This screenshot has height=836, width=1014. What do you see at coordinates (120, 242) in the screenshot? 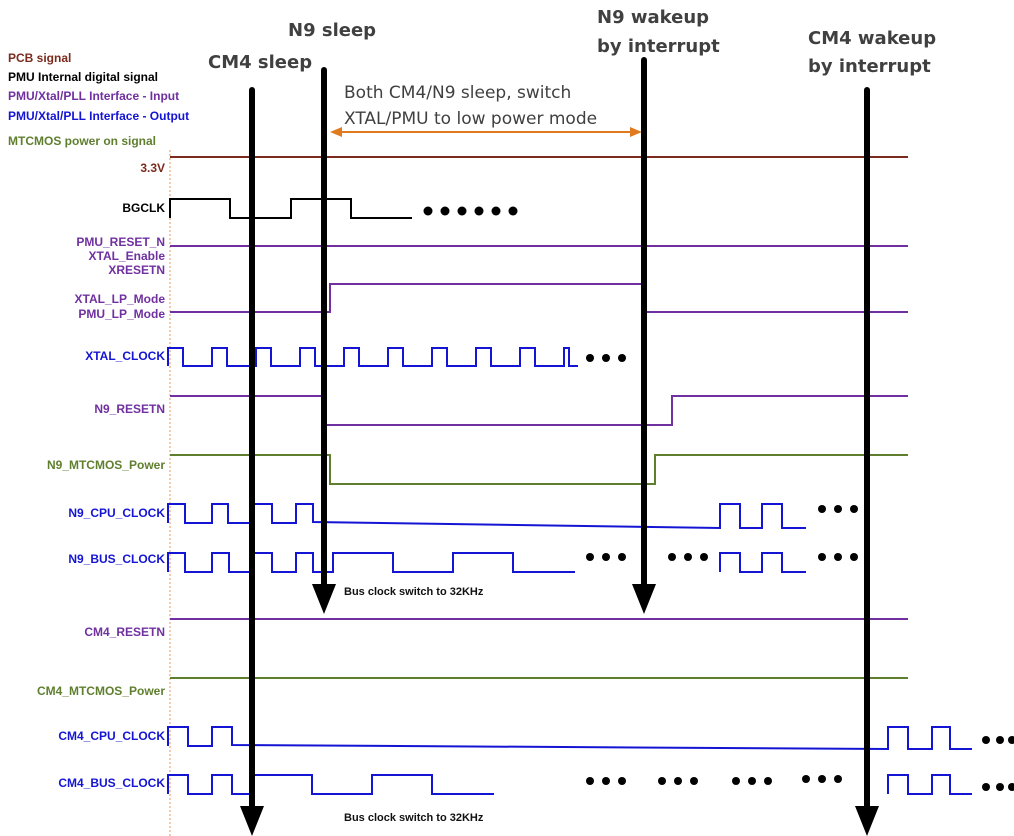
I see `signal-label-pmu-reset-line1: PMU_RESET_N` at bounding box center [120, 242].